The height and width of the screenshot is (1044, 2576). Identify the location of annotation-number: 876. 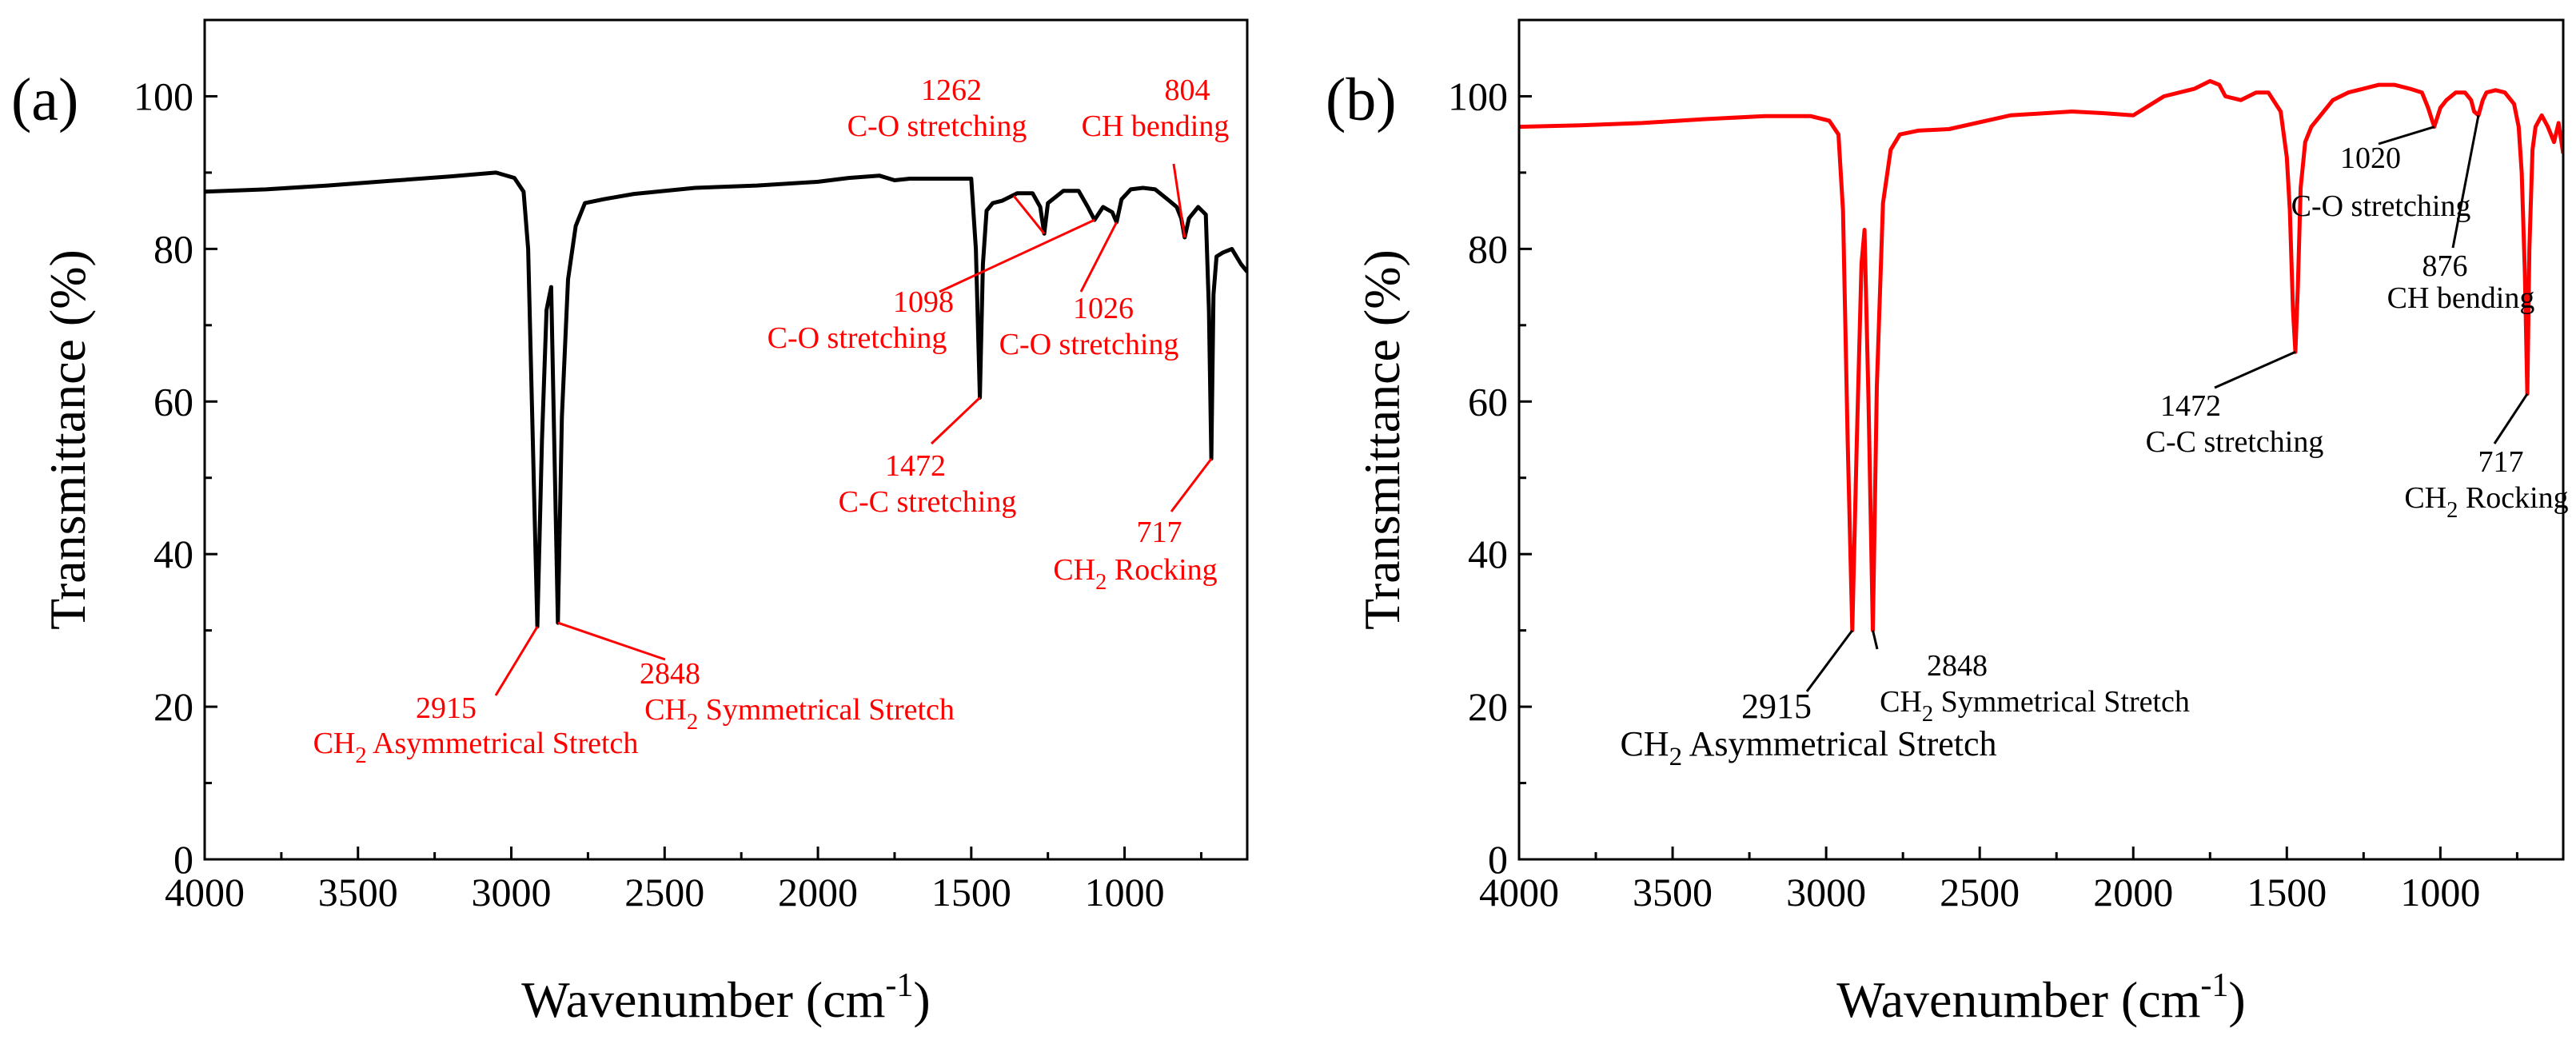
(2445, 266).